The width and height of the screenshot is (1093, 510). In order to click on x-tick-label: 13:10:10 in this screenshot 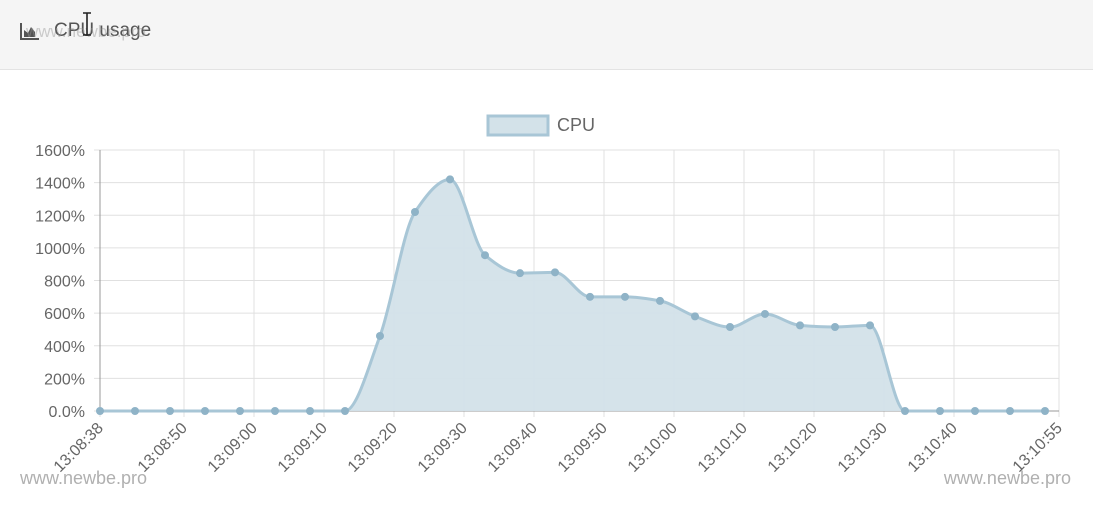, I will do `click(723, 448)`.